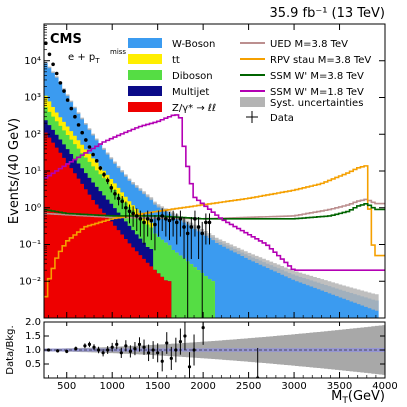  I want to click on legend-label: UED M=3.8 TeV, so click(309, 44).